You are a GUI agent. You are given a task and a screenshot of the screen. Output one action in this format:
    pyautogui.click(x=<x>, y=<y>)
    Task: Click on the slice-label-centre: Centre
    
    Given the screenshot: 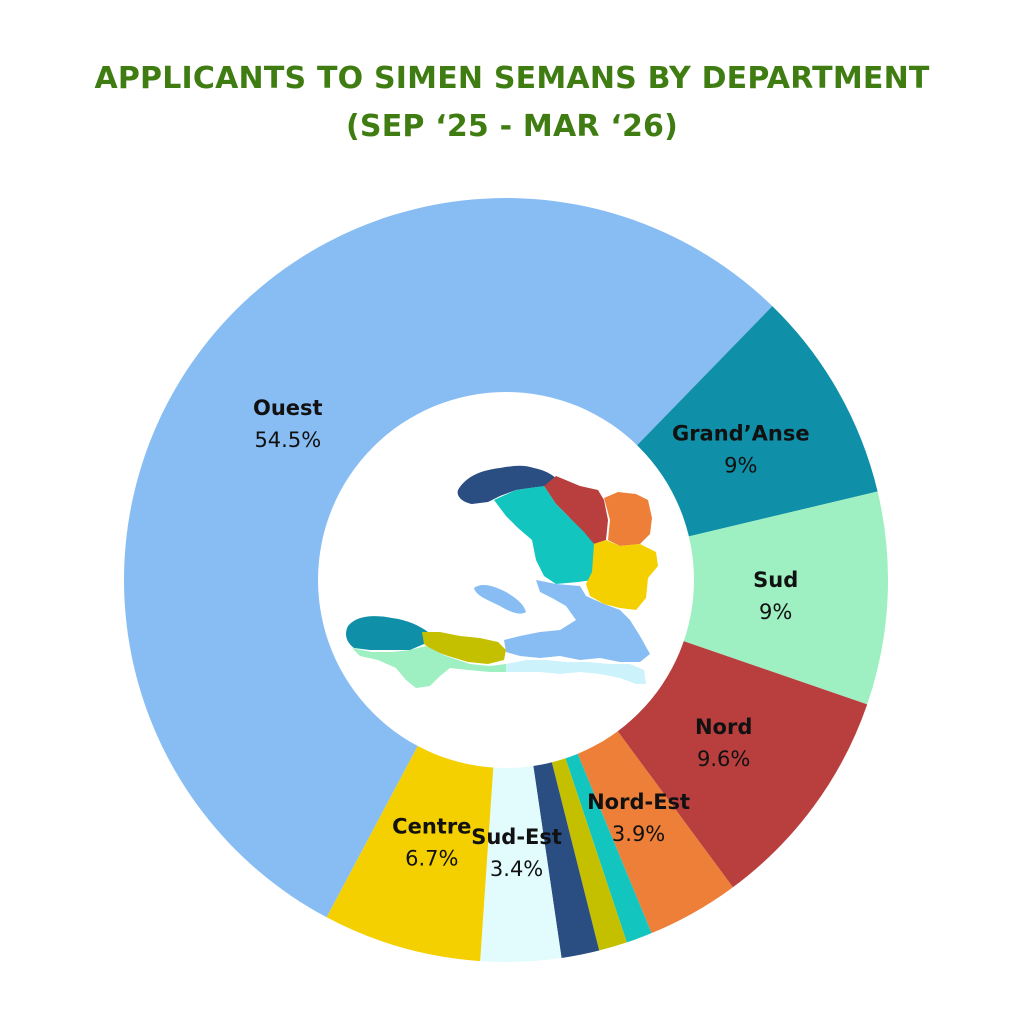 What is the action you would take?
    pyautogui.click(x=431, y=827)
    